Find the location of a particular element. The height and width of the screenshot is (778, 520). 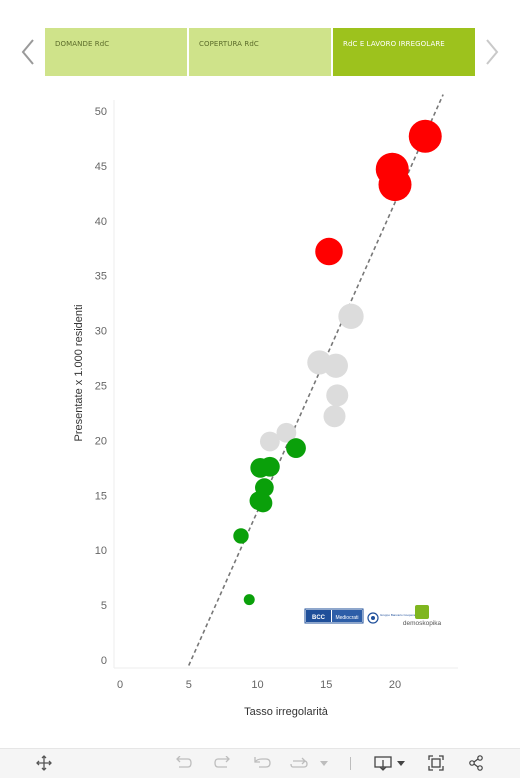

y-tick-label: 25 is located at coordinates (101, 387).